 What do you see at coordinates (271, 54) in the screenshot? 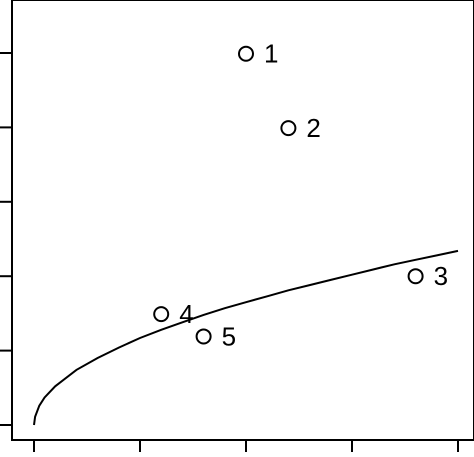
I see `point-label-1: 1` at bounding box center [271, 54].